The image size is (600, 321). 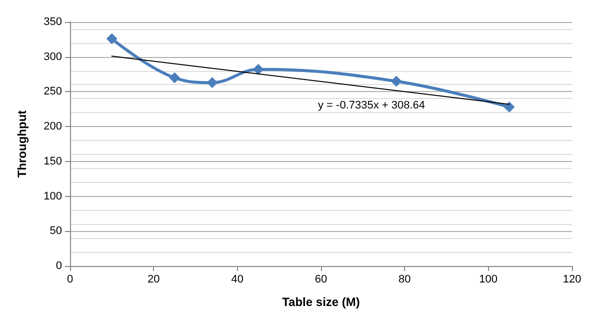 What do you see at coordinates (70, 280) in the screenshot?
I see `x-tick-label: 0` at bounding box center [70, 280].